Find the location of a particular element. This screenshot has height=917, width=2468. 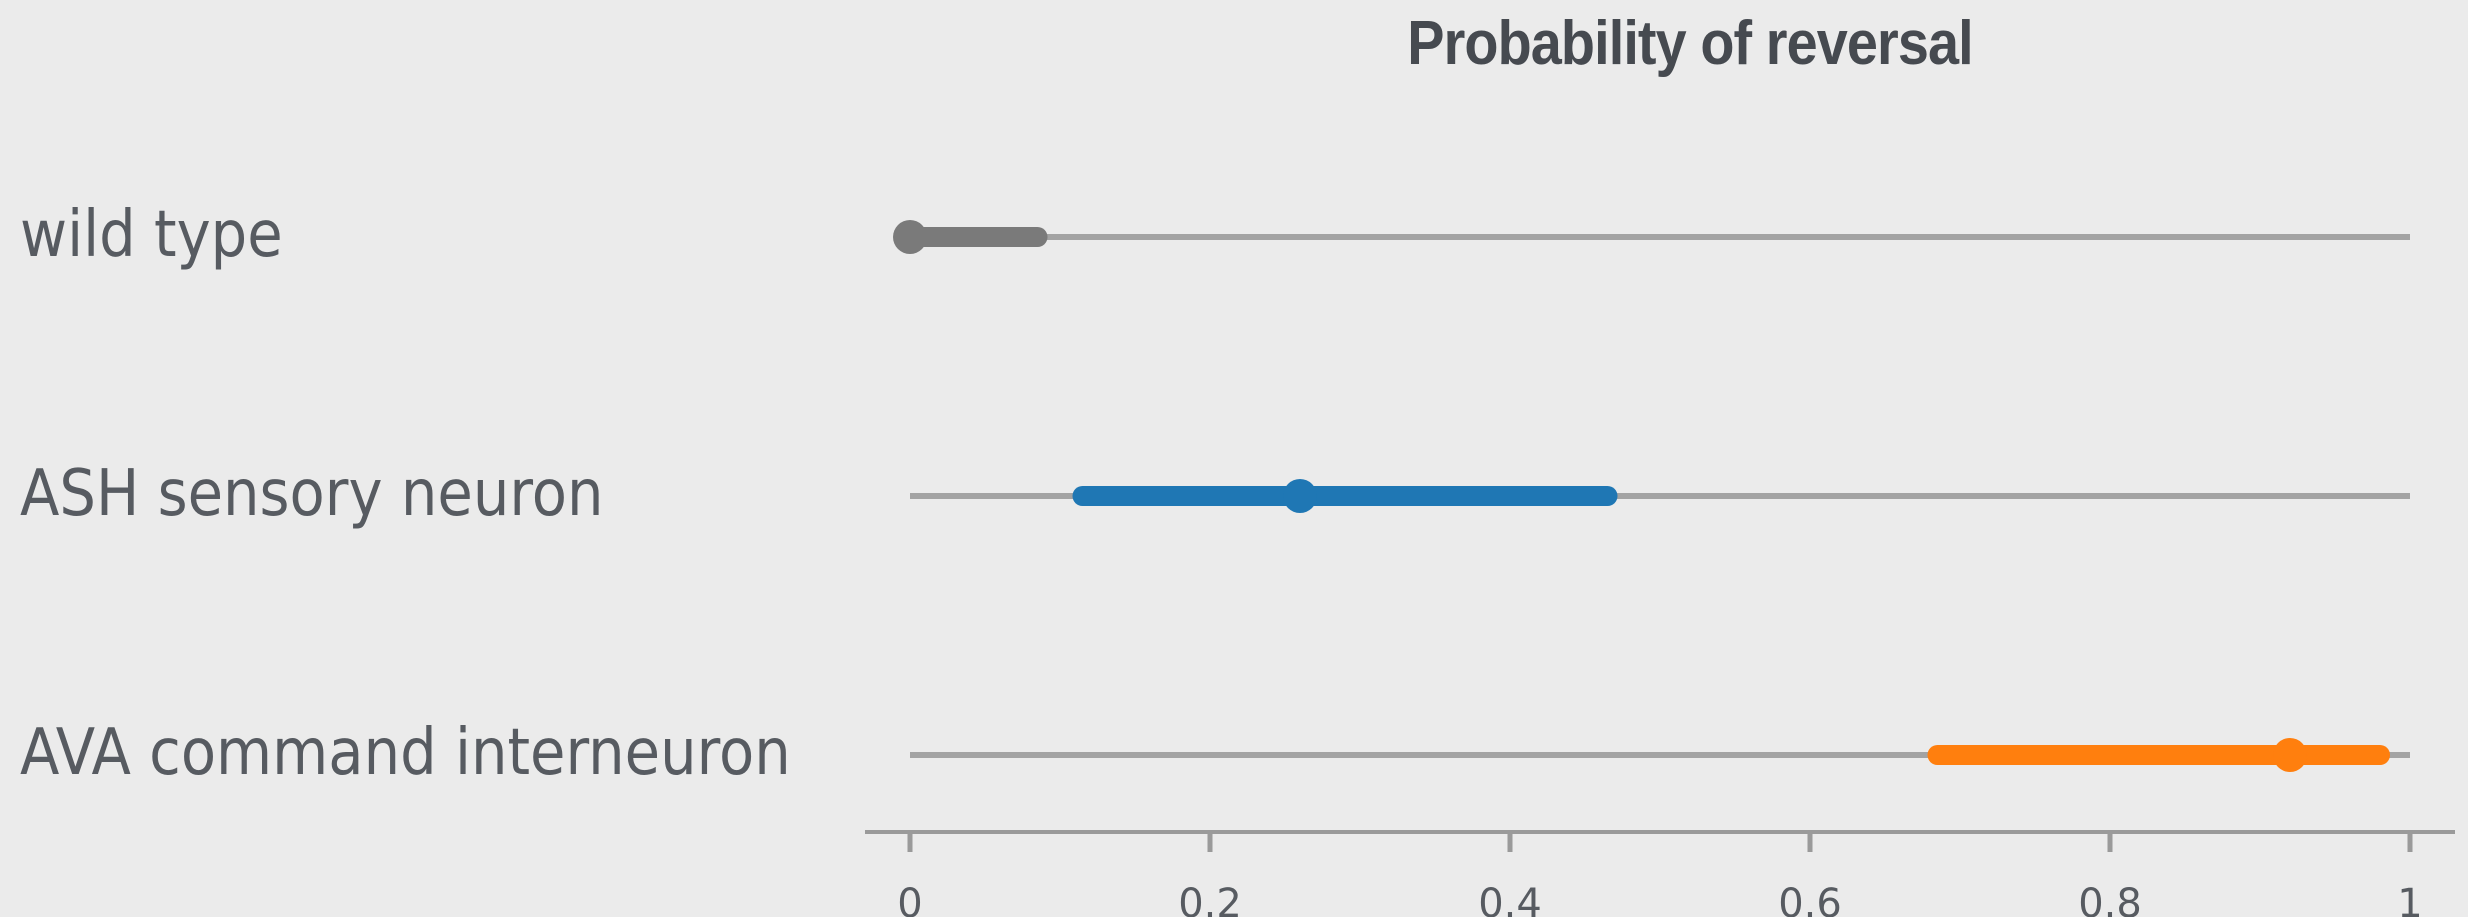

x-tick-label: 0.8 is located at coordinates (2110, 899).